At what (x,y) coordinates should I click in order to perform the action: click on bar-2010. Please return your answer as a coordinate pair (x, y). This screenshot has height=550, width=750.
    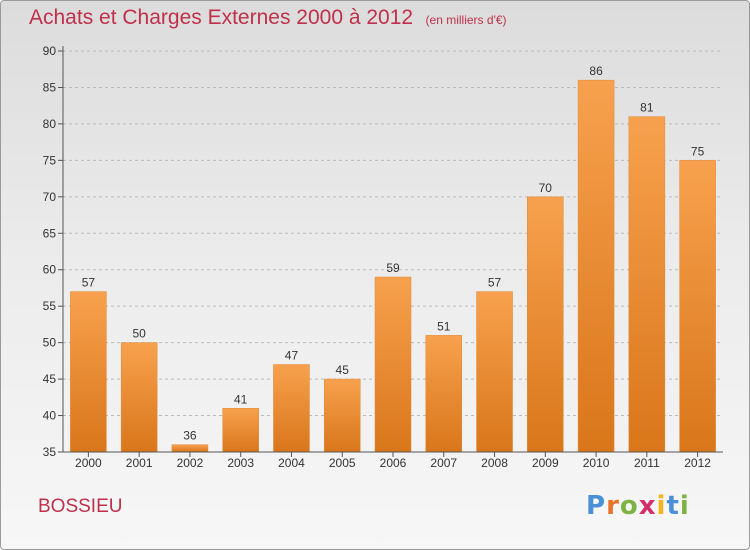
    Looking at the image, I should click on (596, 266).